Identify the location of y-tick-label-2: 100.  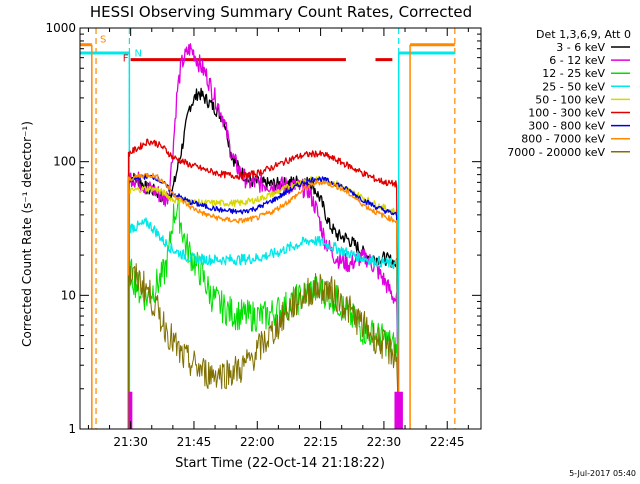
(64, 162).